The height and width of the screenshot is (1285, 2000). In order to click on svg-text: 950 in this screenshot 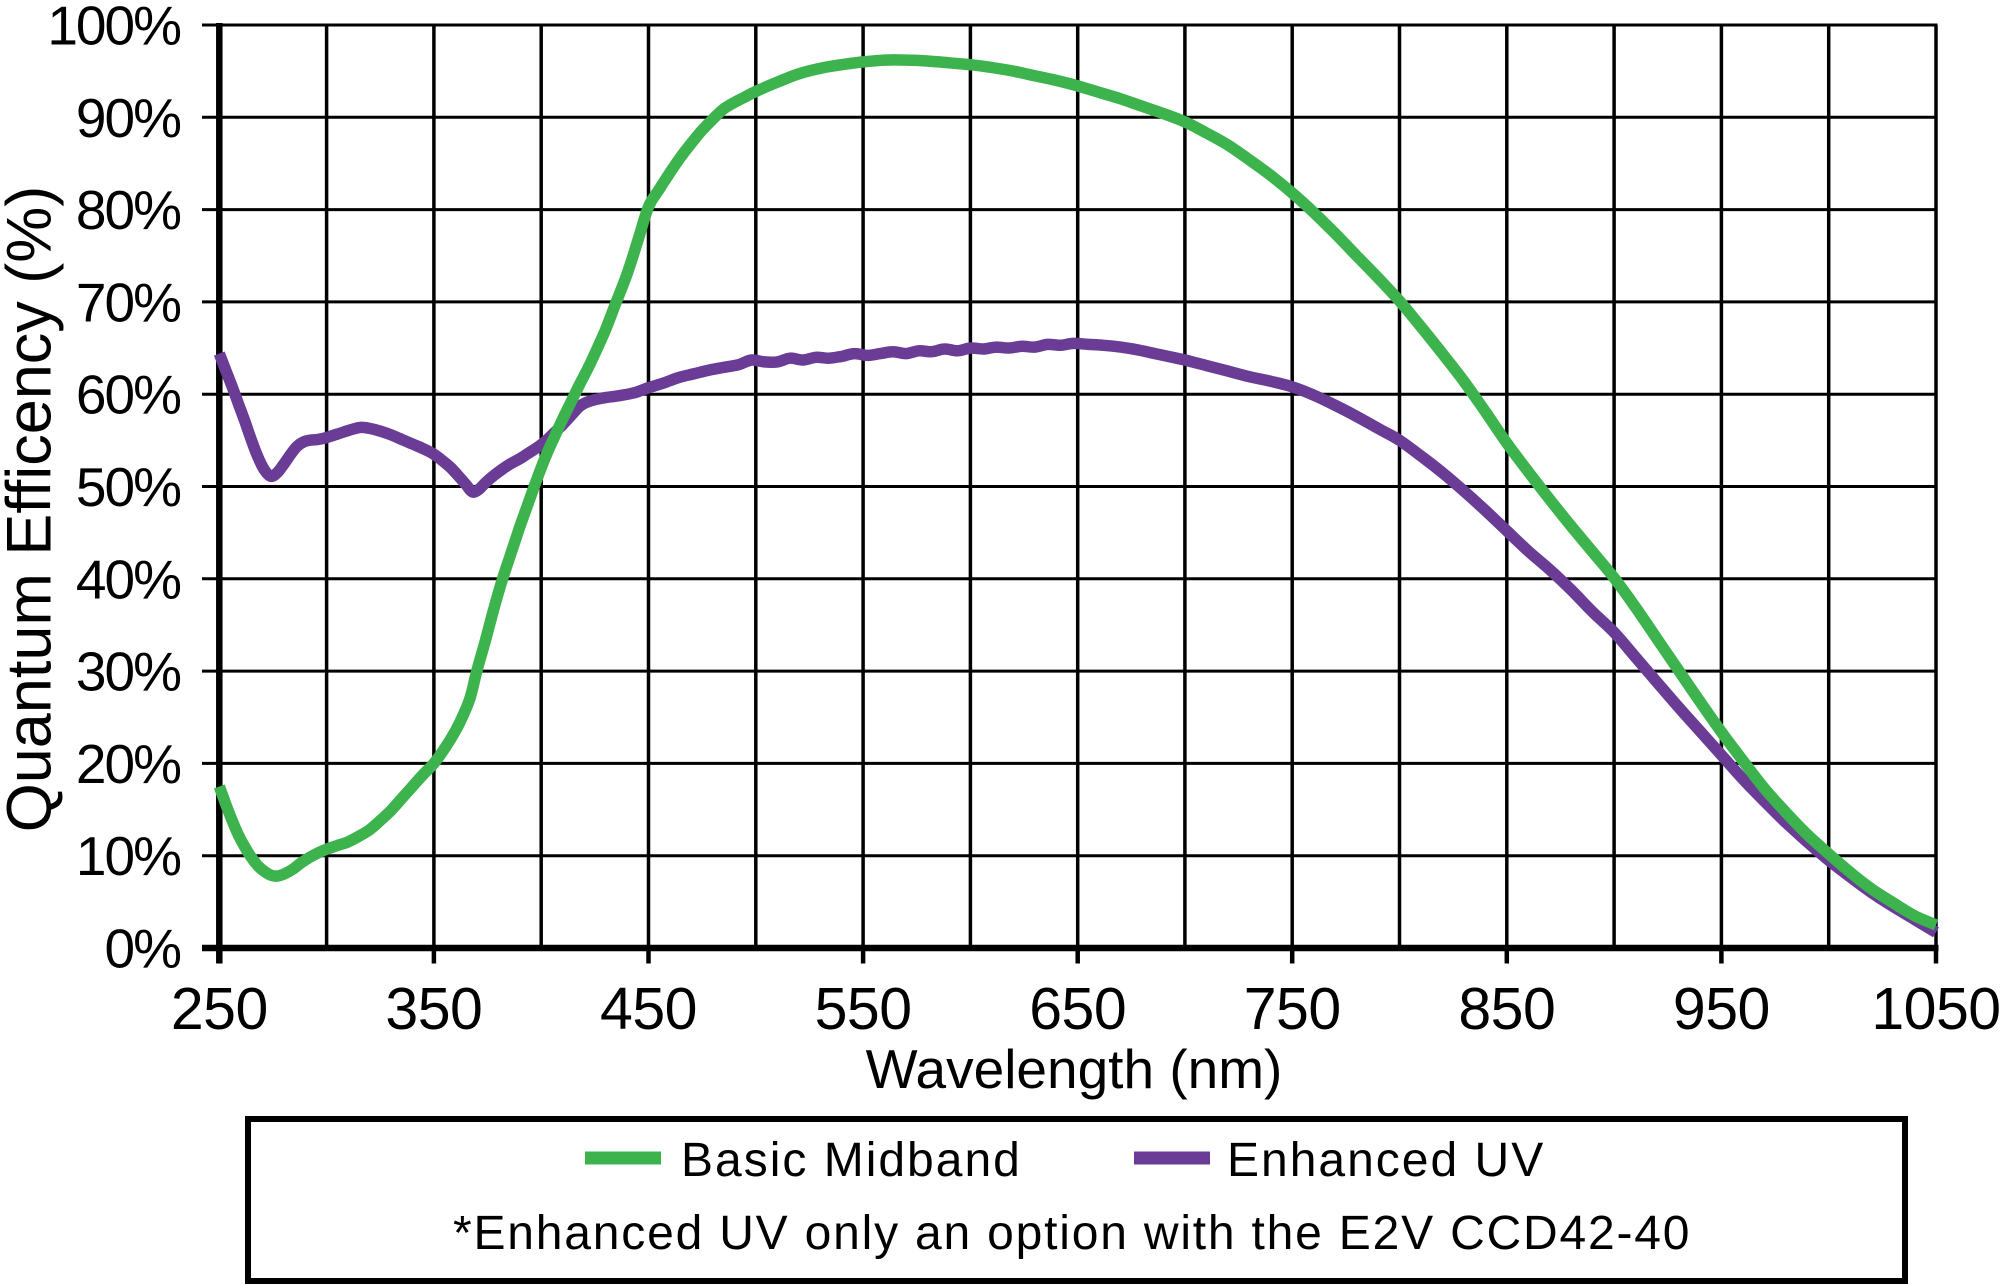, I will do `click(1721, 1009)`.